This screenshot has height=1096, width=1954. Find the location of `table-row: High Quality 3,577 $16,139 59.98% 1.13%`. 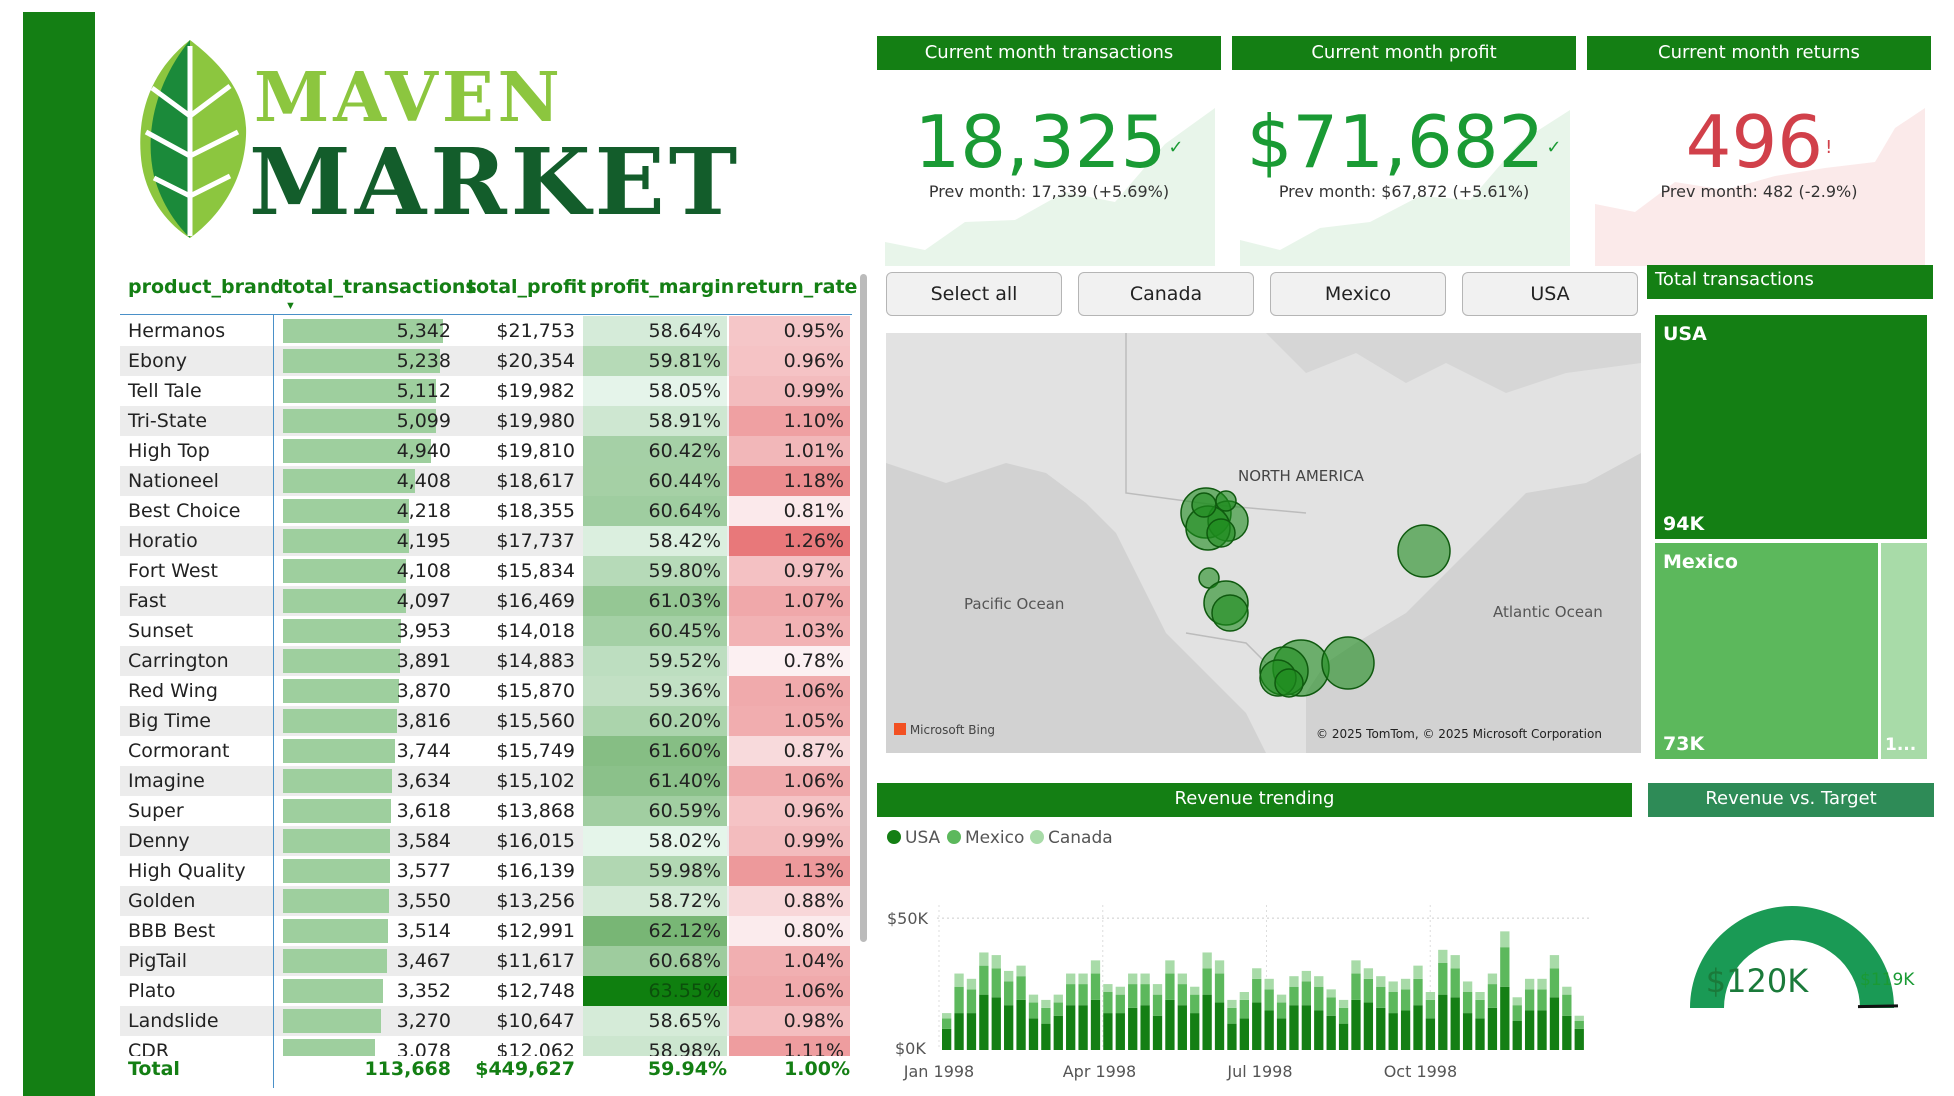

table-row: High Quality 3,577 $16,139 59.98% 1.13% is located at coordinates (485, 871).